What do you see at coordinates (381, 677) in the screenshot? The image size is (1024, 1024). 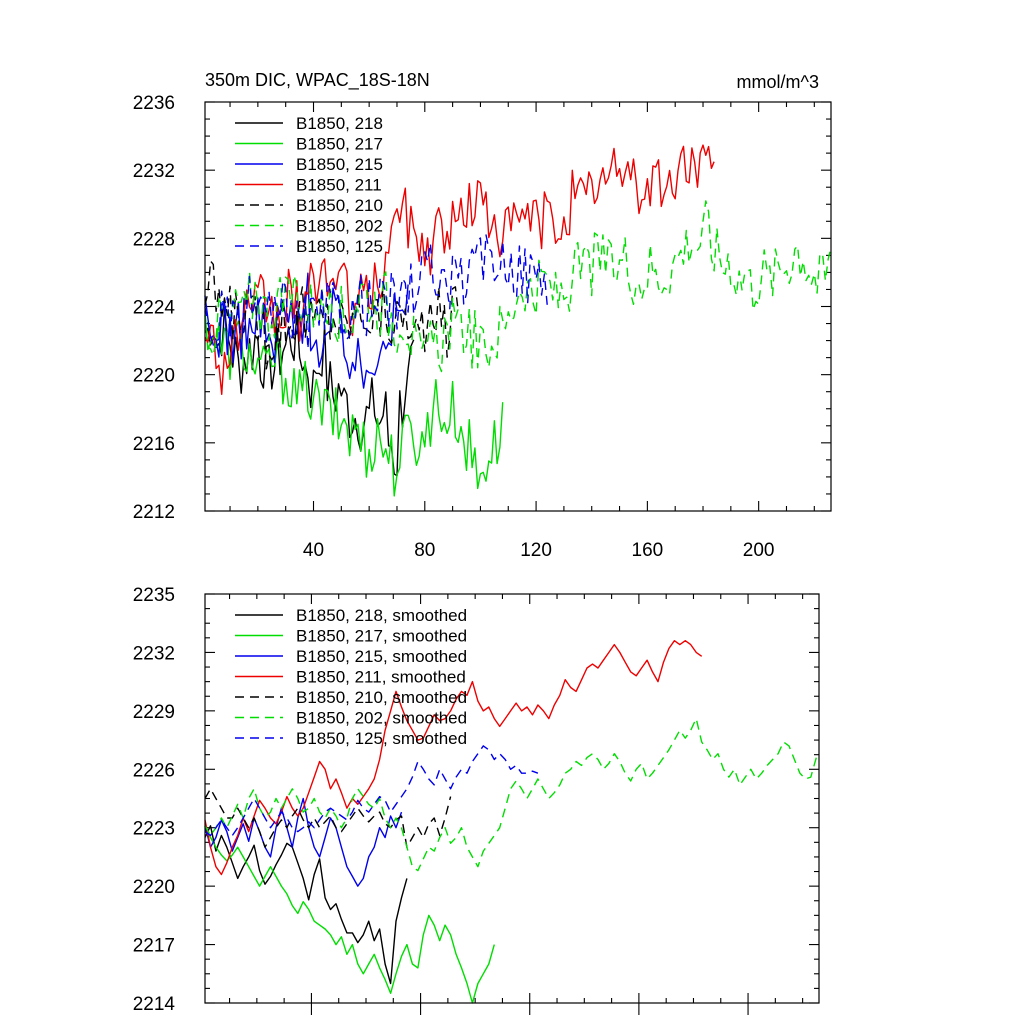 I see `legend-entry: B1850, 211, smoothed` at bounding box center [381, 677].